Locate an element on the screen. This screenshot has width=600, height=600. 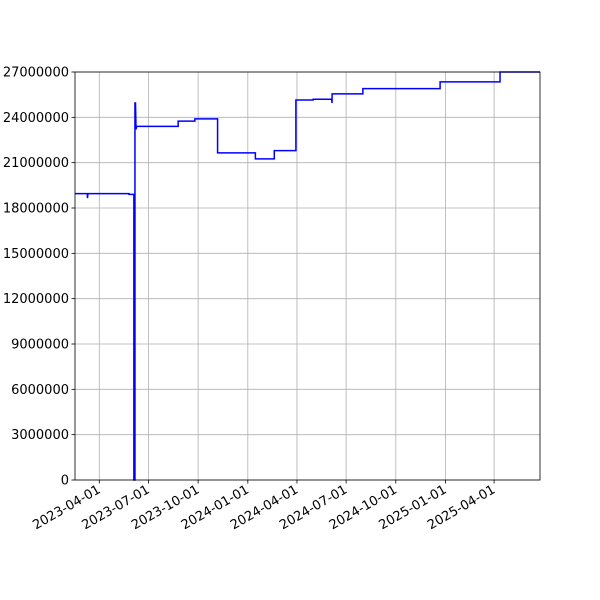
y-tick-label: 3000000 is located at coordinates (40, 435).